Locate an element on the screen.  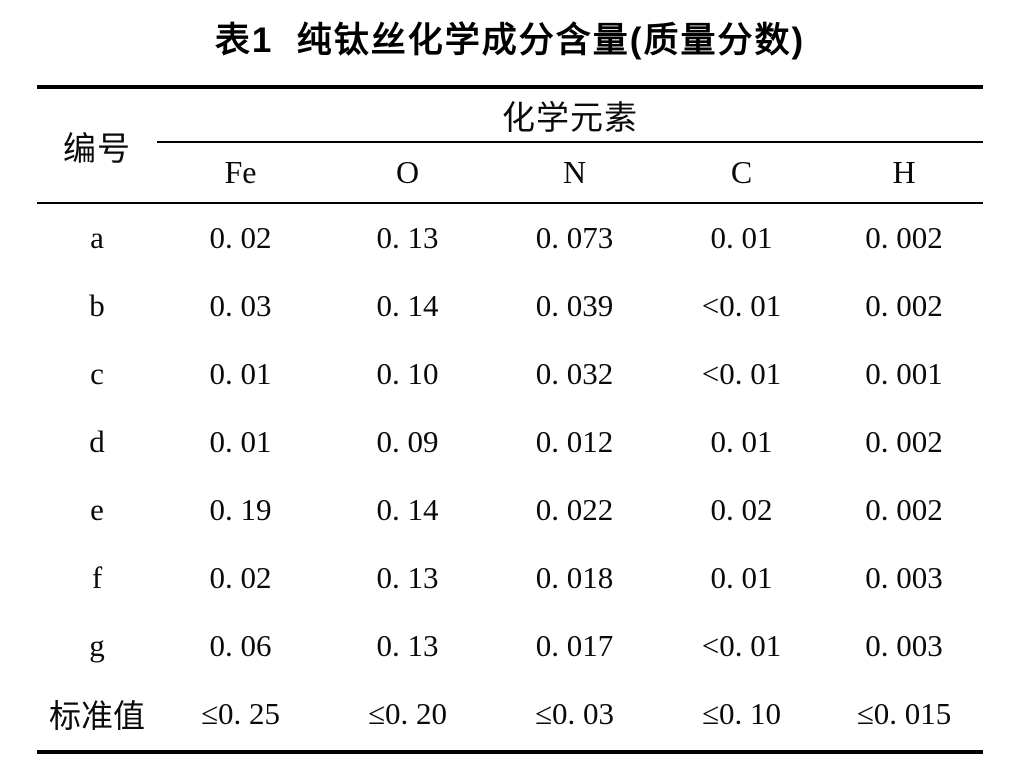
cell-o: 0. 10 is located at coordinates (407, 373).